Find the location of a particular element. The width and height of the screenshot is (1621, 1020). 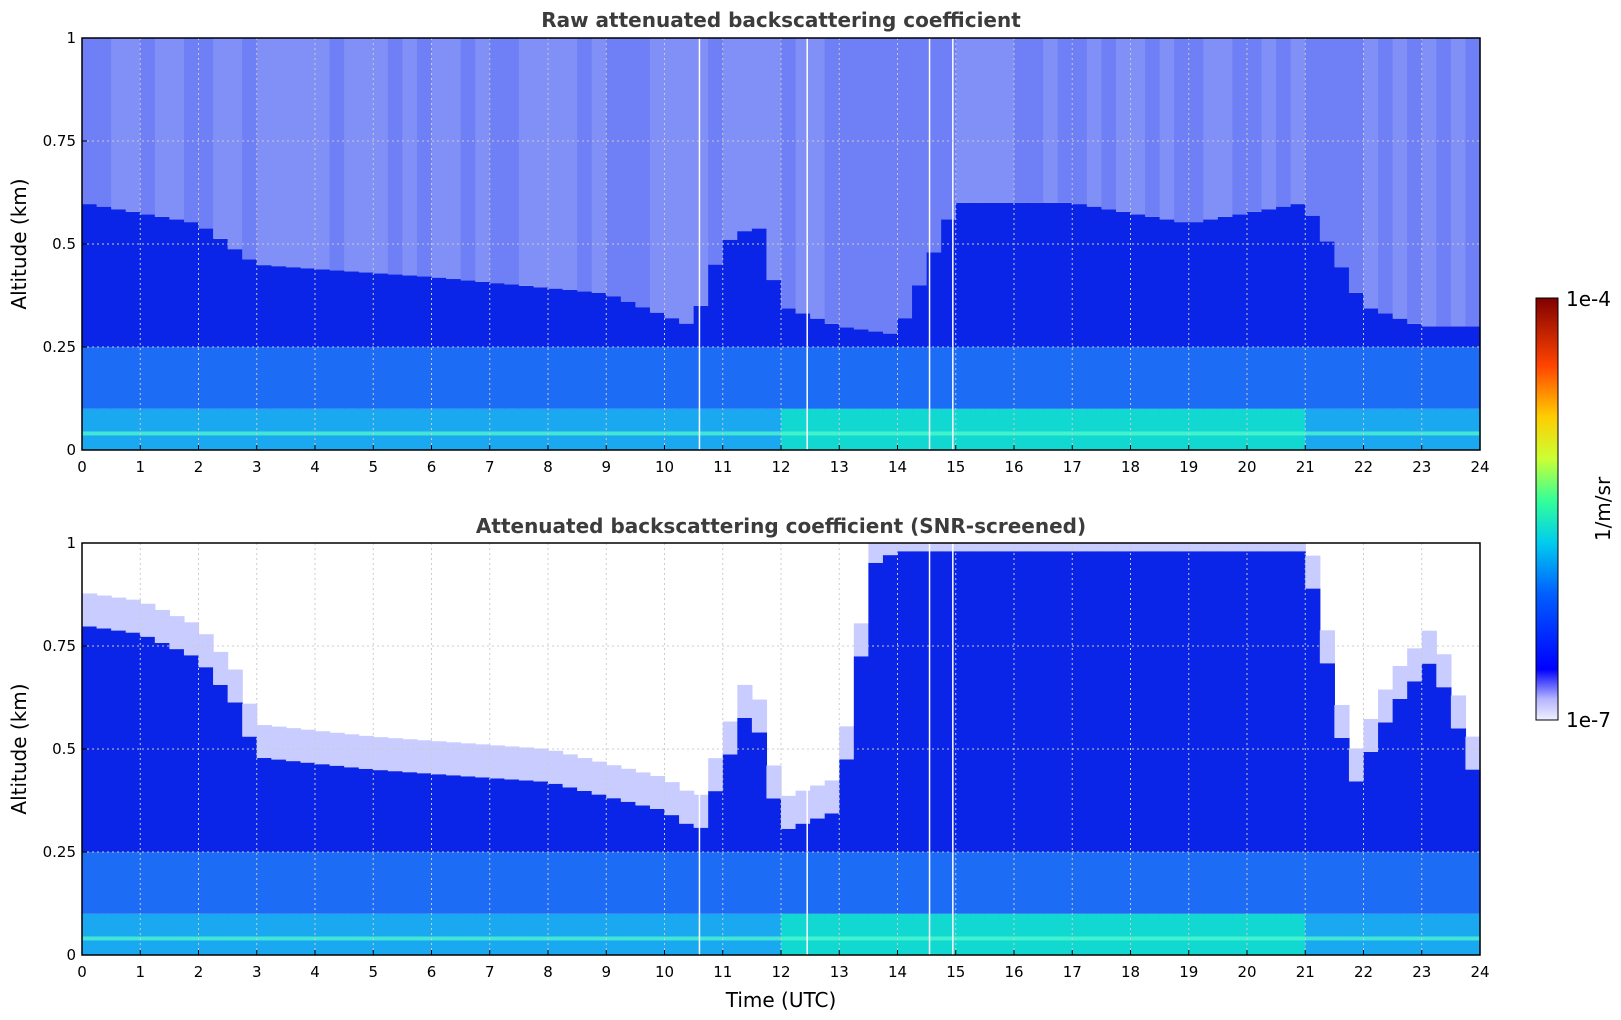

x-axis-label: Time (UTC) is located at coordinates (781, 1000).